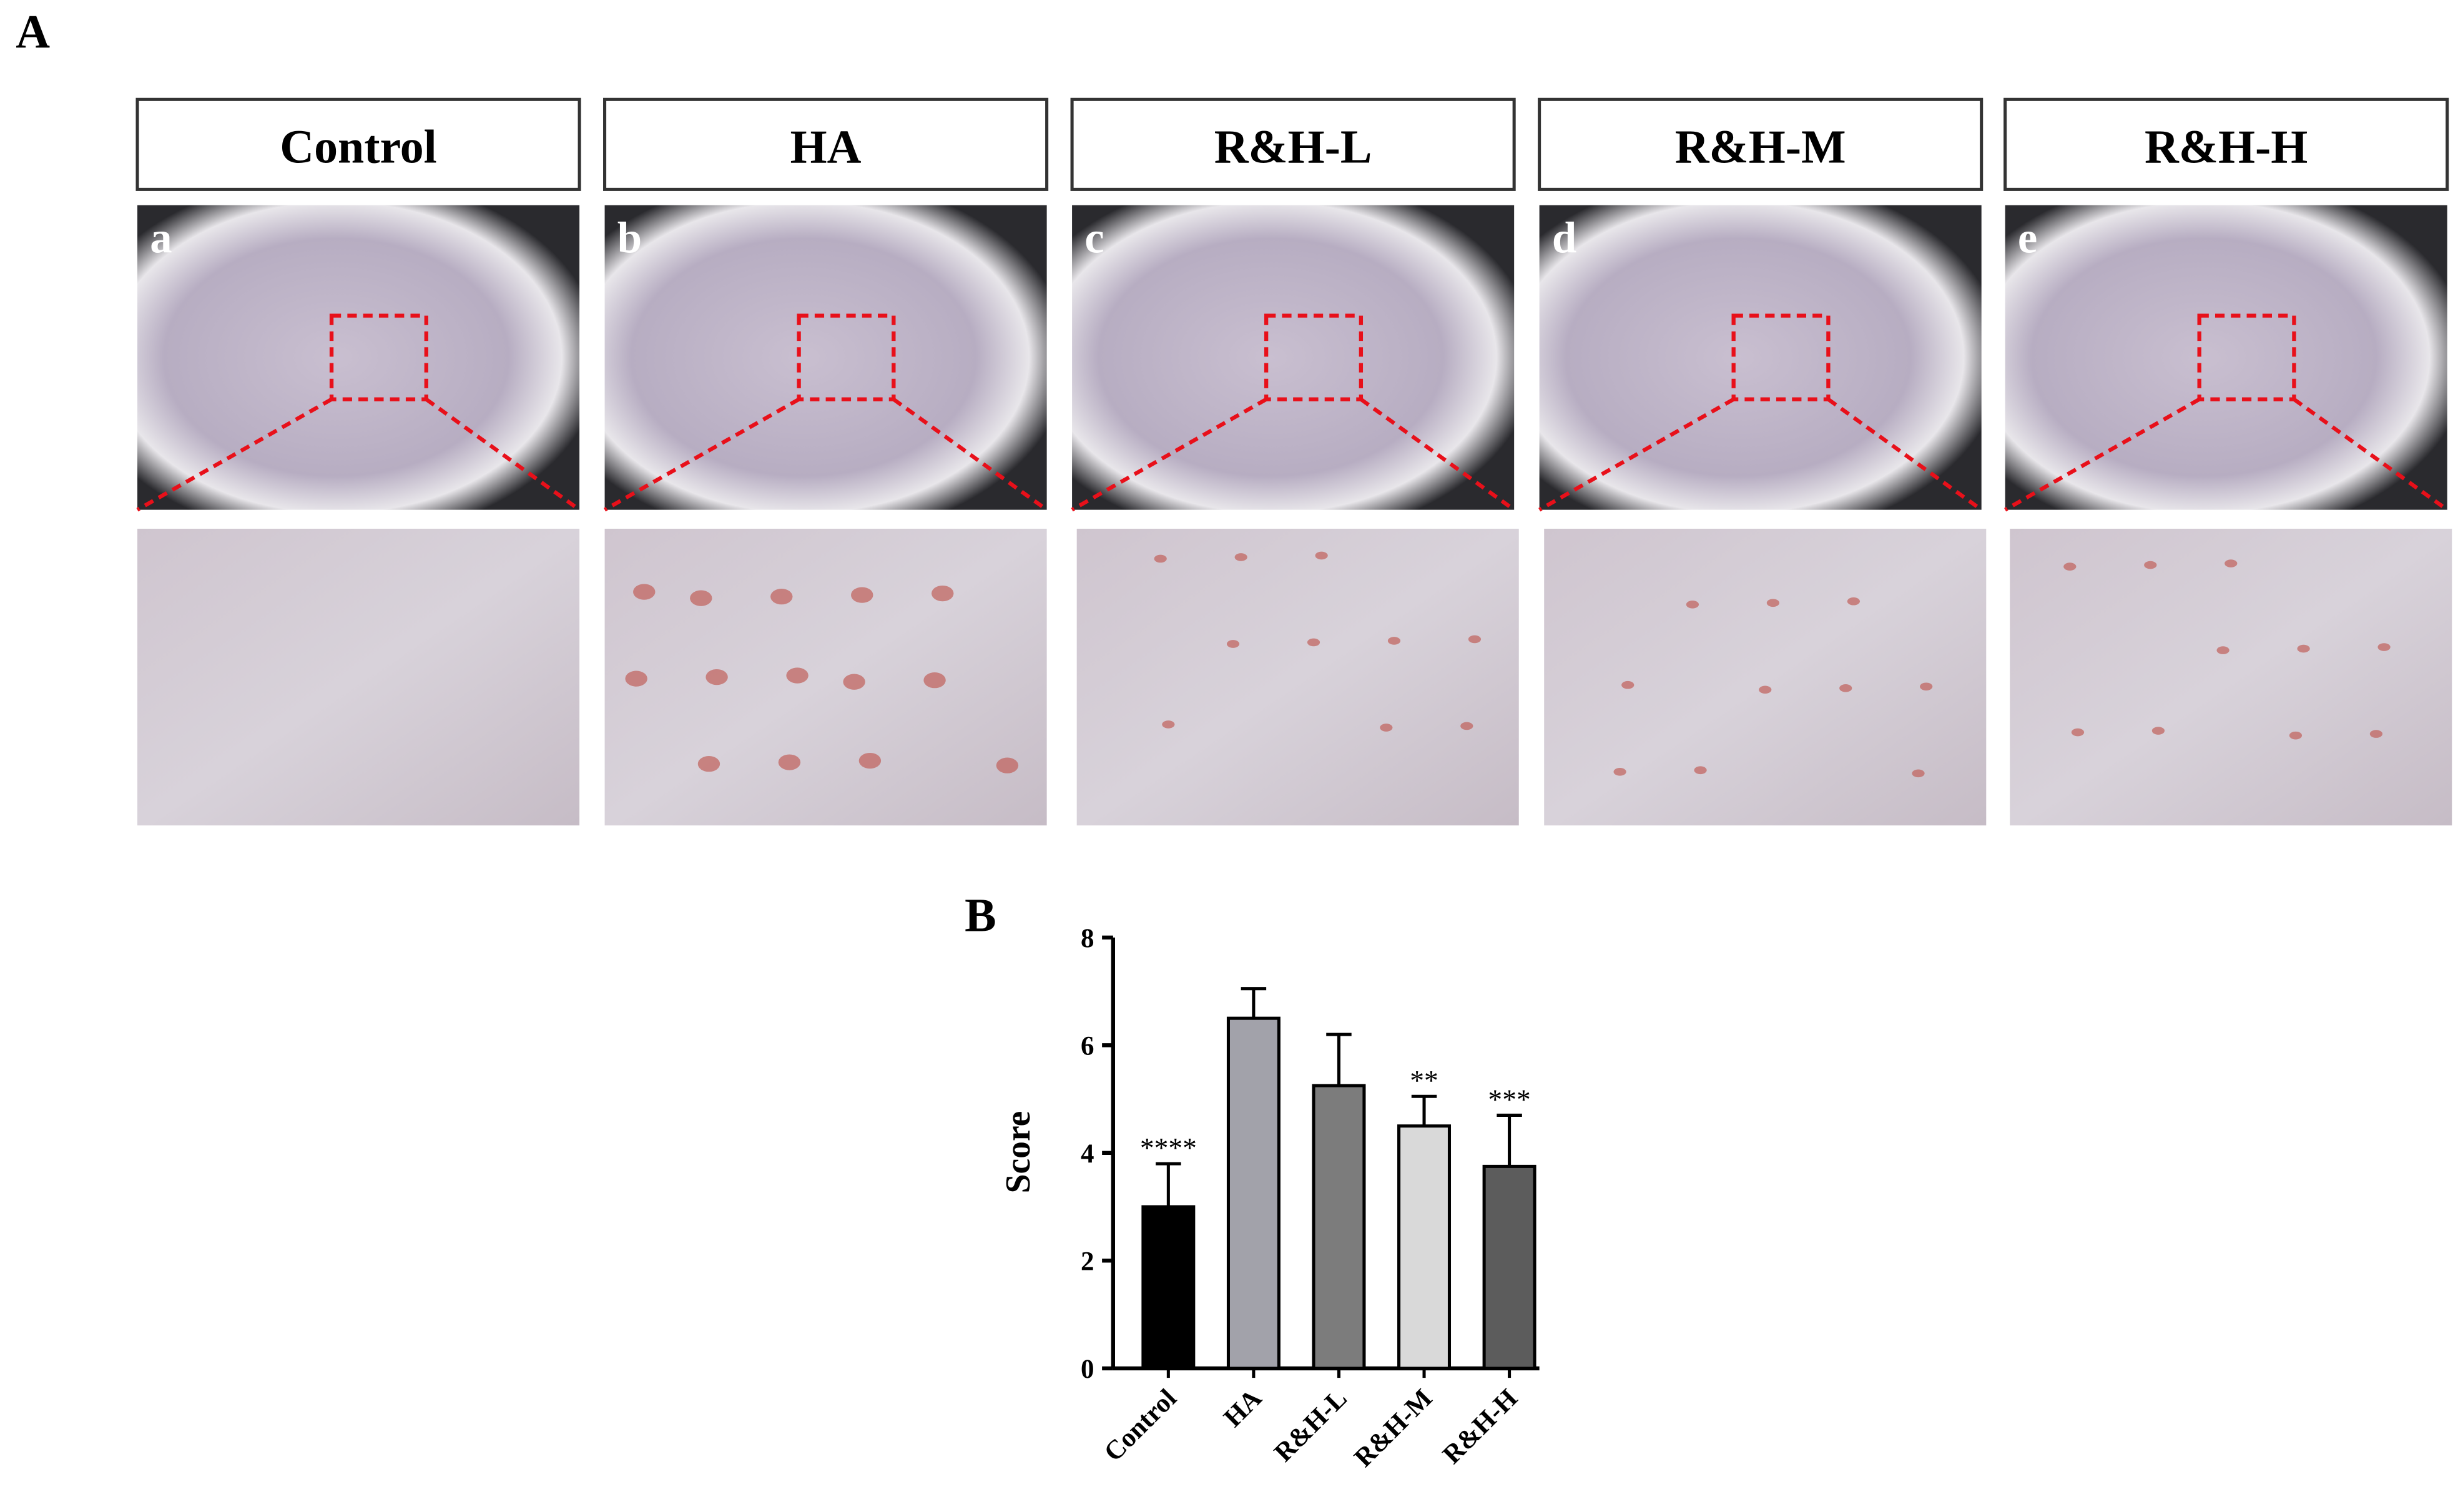  What do you see at coordinates (1141, 1425) in the screenshot?
I see `x-tick-label: Control` at bounding box center [1141, 1425].